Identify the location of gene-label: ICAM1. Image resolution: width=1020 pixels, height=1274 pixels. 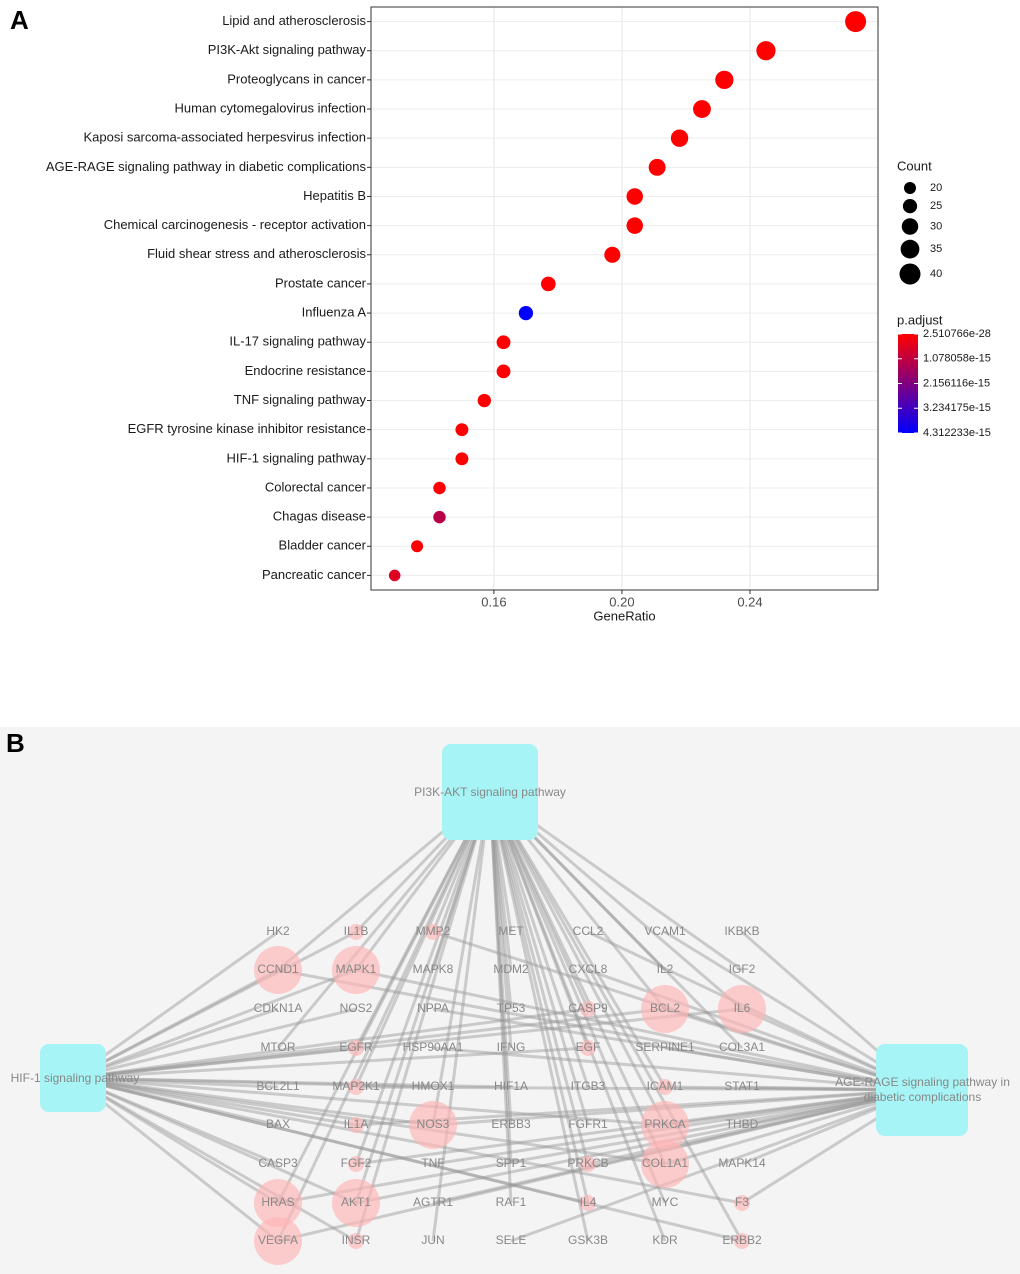
(665, 1086).